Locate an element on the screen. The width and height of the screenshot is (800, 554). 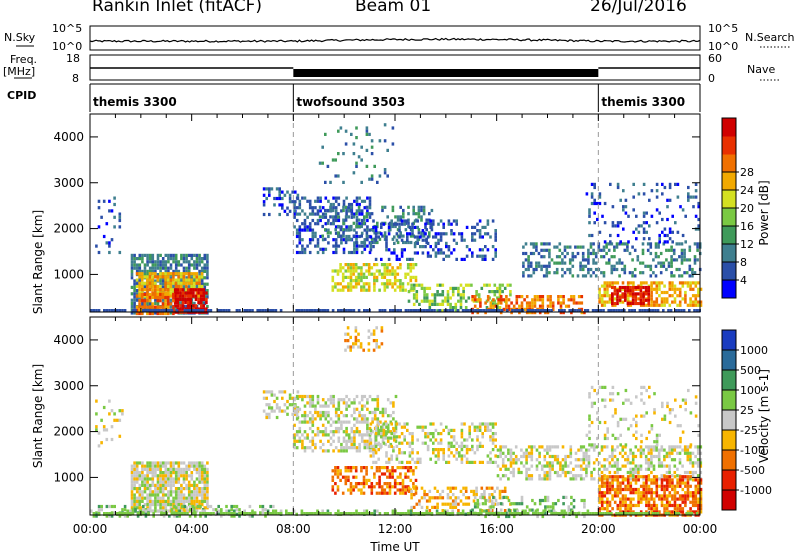
noise-line is located at coordinates (395, 40).